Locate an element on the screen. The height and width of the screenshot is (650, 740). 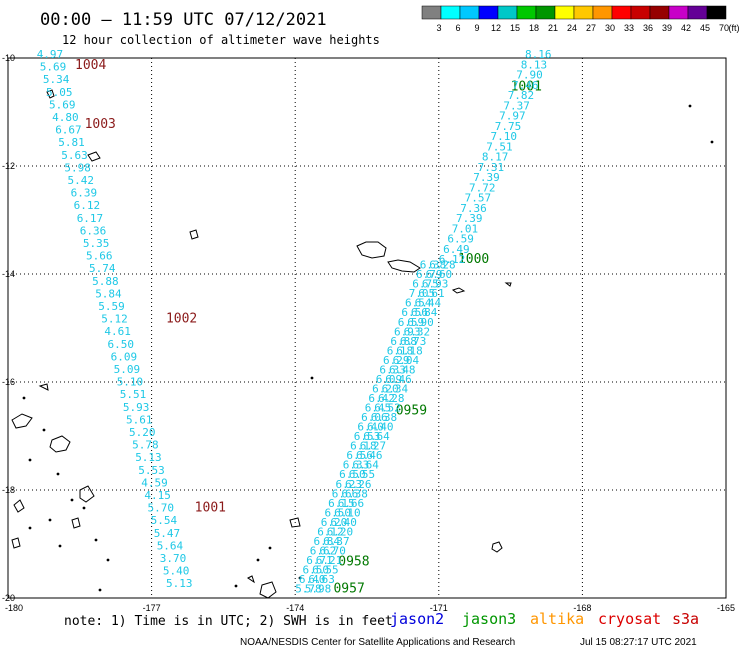
swh-value: 5.42 is located at coordinates (81, 180).